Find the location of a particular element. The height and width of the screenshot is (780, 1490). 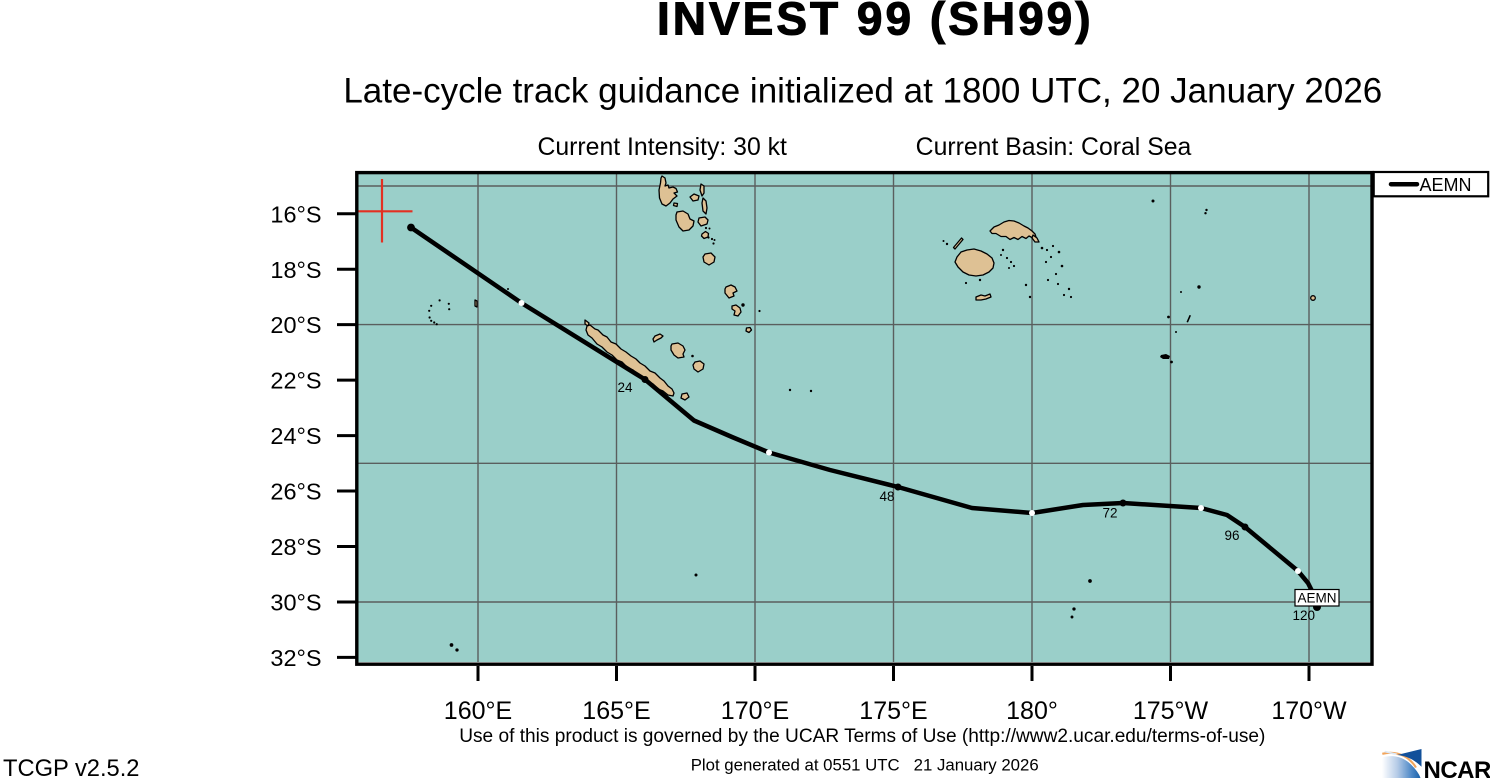

svg-text: 160°E is located at coordinates (478, 711).